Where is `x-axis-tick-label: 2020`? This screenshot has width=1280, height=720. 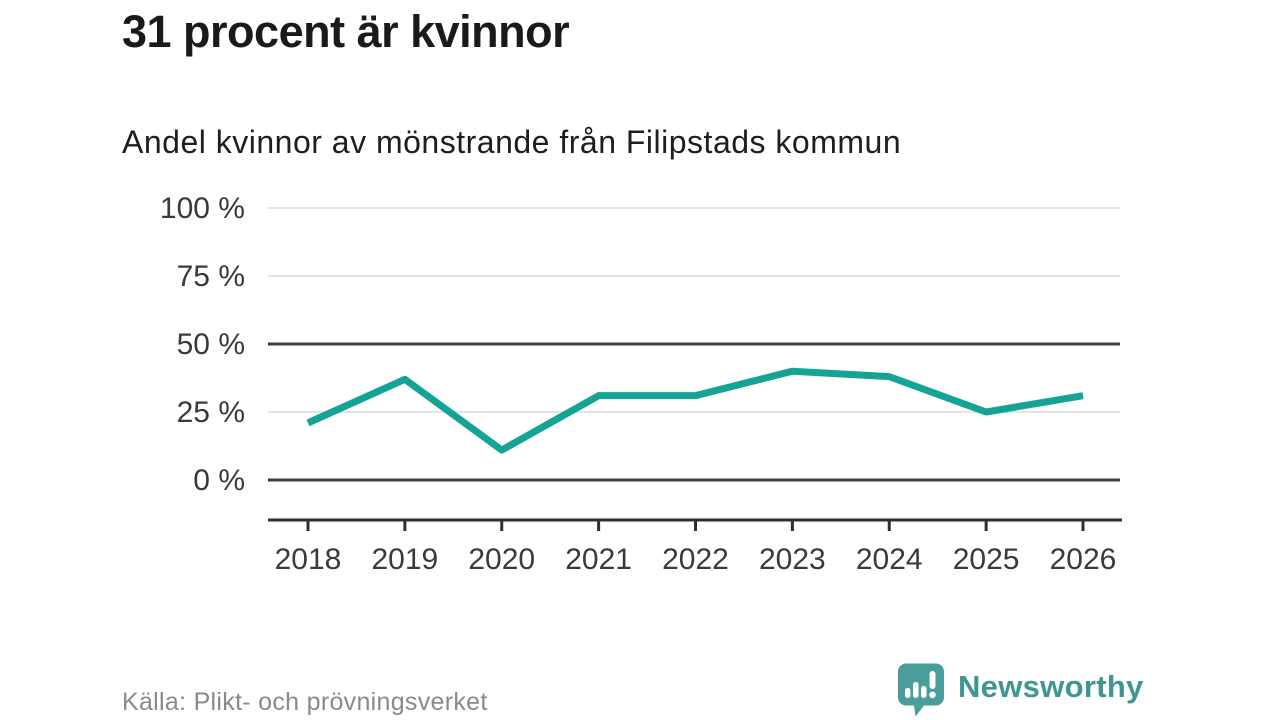 x-axis-tick-label: 2020 is located at coordinates (501, 559).